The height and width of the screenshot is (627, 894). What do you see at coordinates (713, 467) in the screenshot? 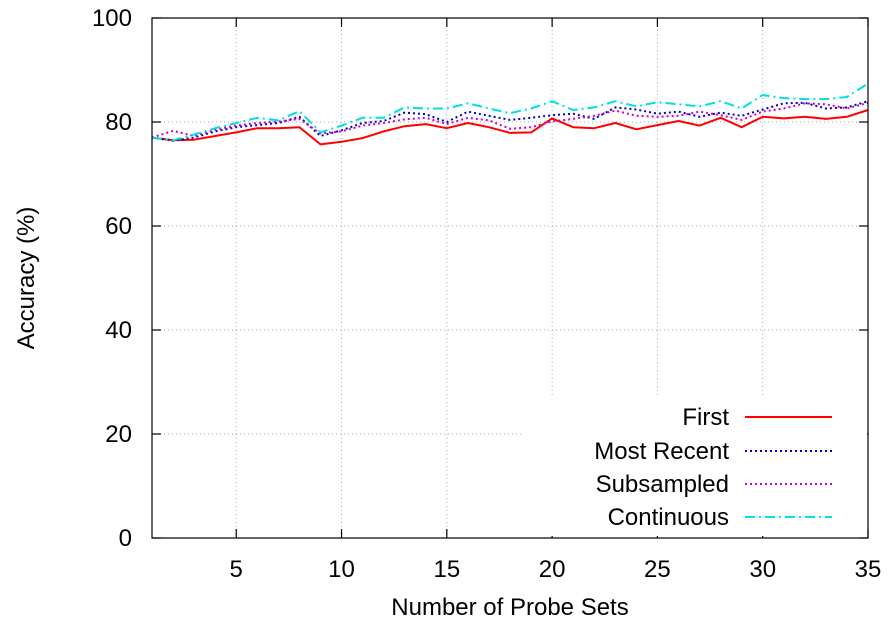
I see `legend: First Most Recent Subsampled Continuous` at bounding box center [713, 467].